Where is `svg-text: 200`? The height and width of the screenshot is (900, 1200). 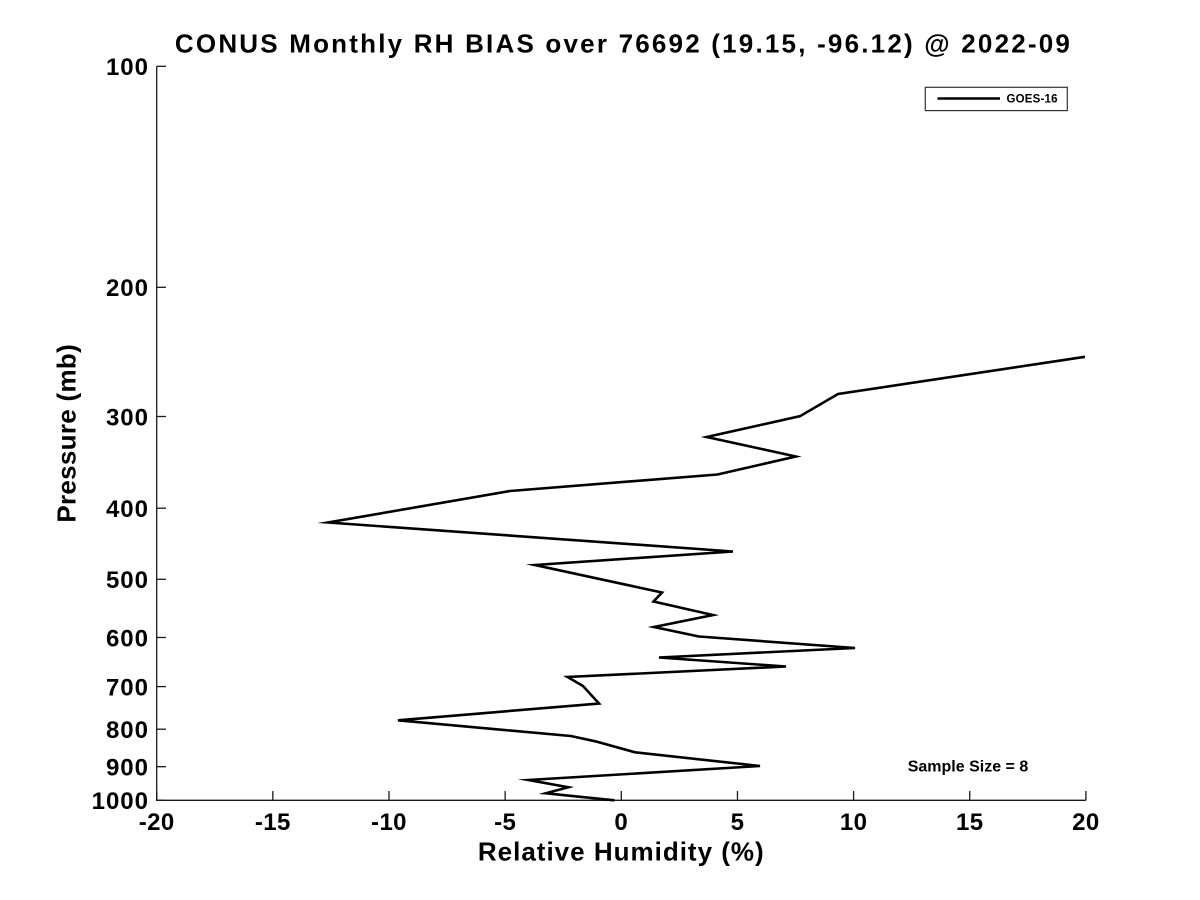 svg-text: 200 is located at coordinates (127, 288).